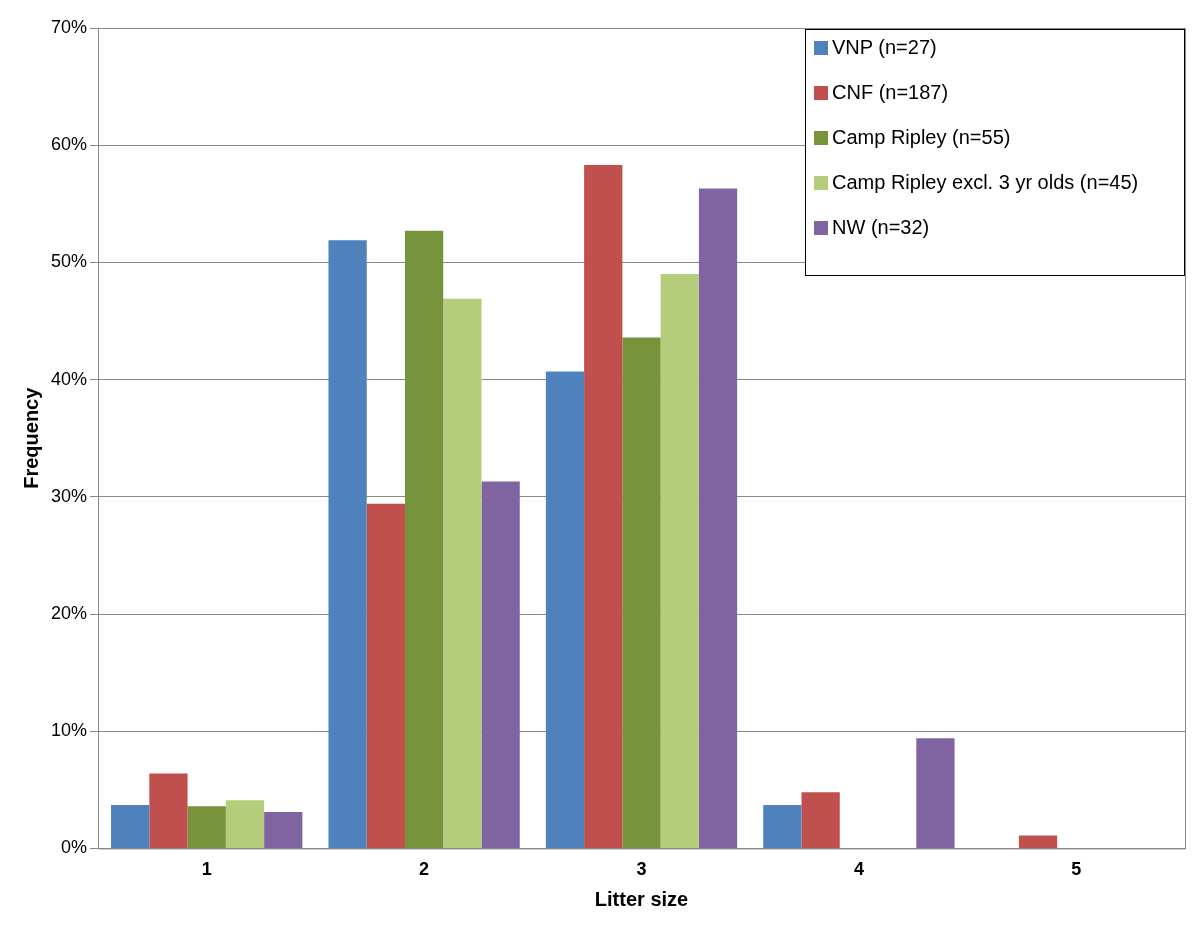 This screenshot has height=932, width=1201. I want to click on x-tick-label: 5, so click(1076, 869).